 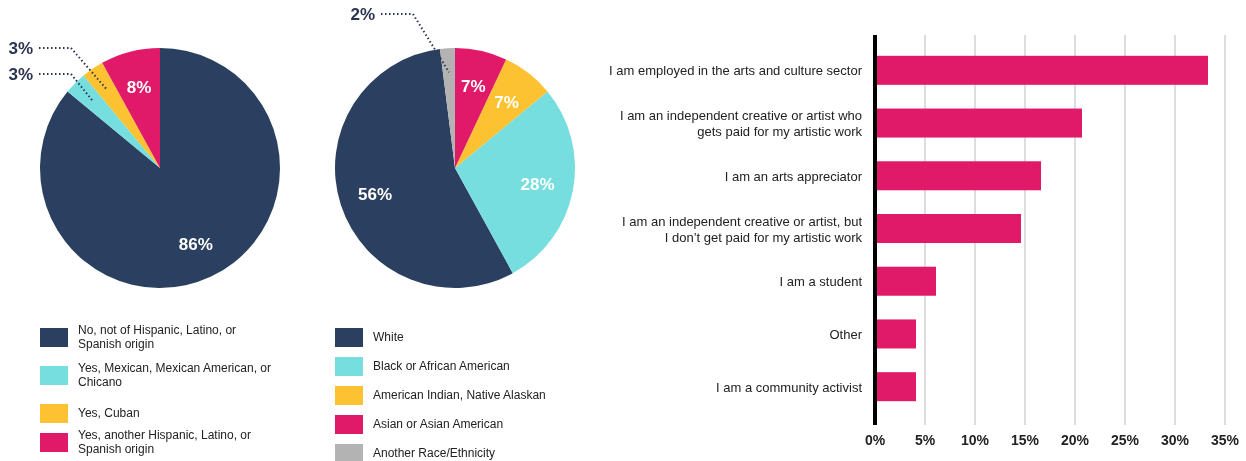 What do you see at coordinates (139, 87) in the screenshot?
I see `data-label: 8%` at bounding box center [139, 87].